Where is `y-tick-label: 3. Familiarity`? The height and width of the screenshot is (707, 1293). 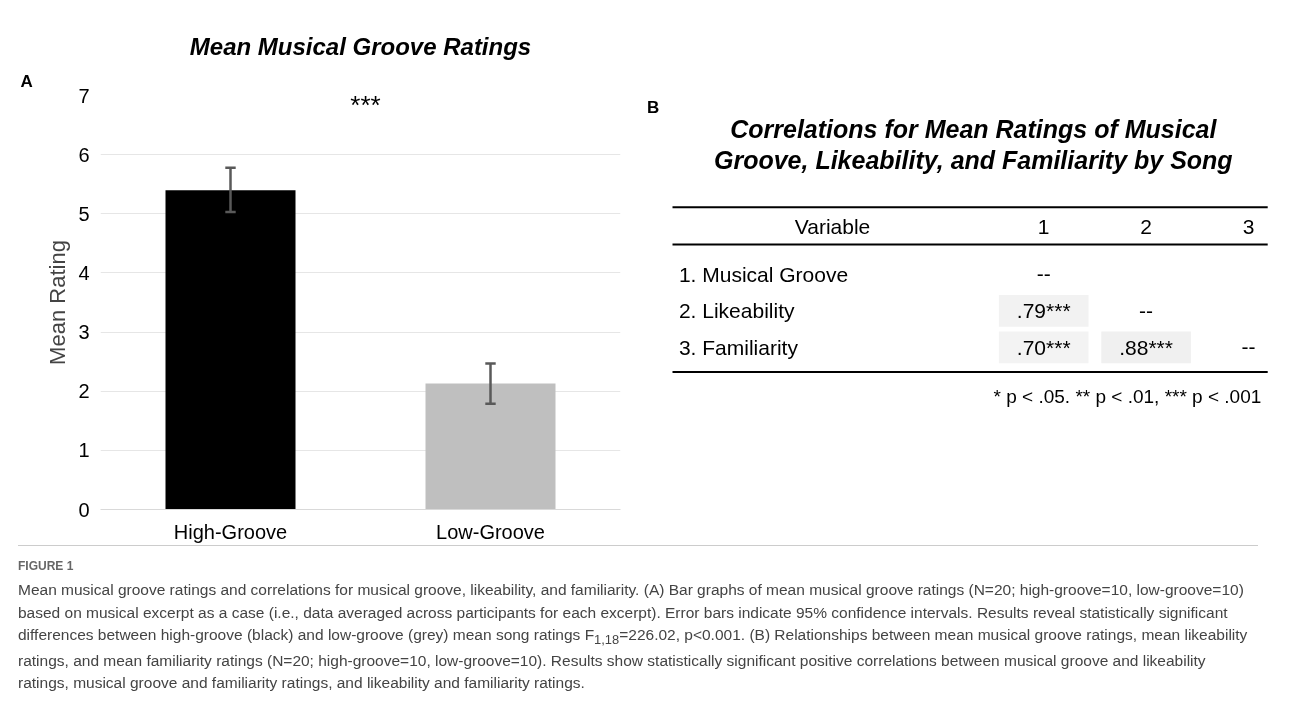 y-tick-label: 3. Familiarity is located at coordinates (738, 347).